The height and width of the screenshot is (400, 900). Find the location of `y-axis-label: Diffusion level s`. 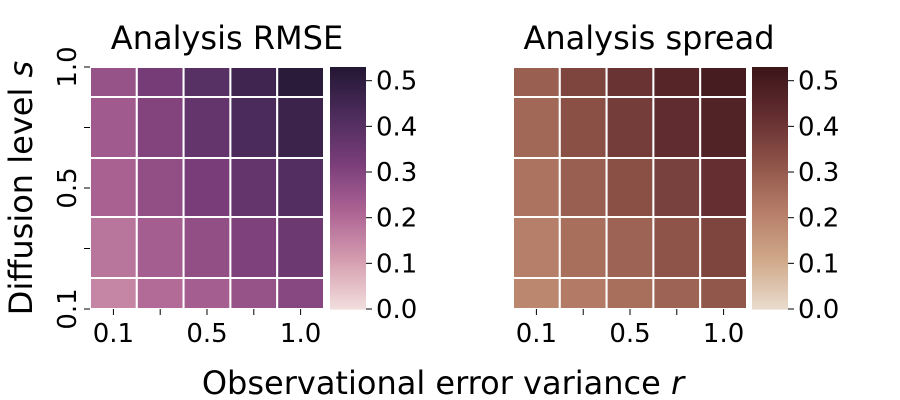

y-axis-label: Diffusion level s is located at coordinates (21, 188).